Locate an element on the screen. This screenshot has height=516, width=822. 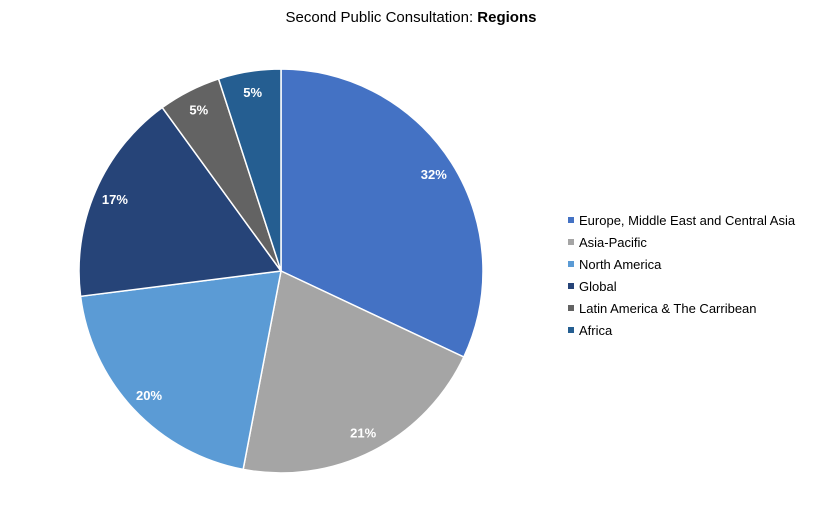
chart-title-bold: Regions is located at coordinates (507, 17).